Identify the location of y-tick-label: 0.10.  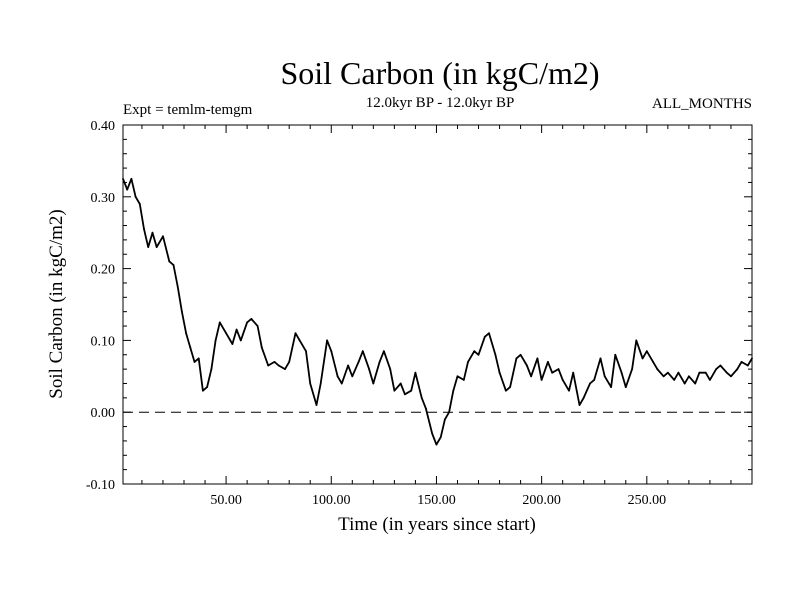
(103, 341).